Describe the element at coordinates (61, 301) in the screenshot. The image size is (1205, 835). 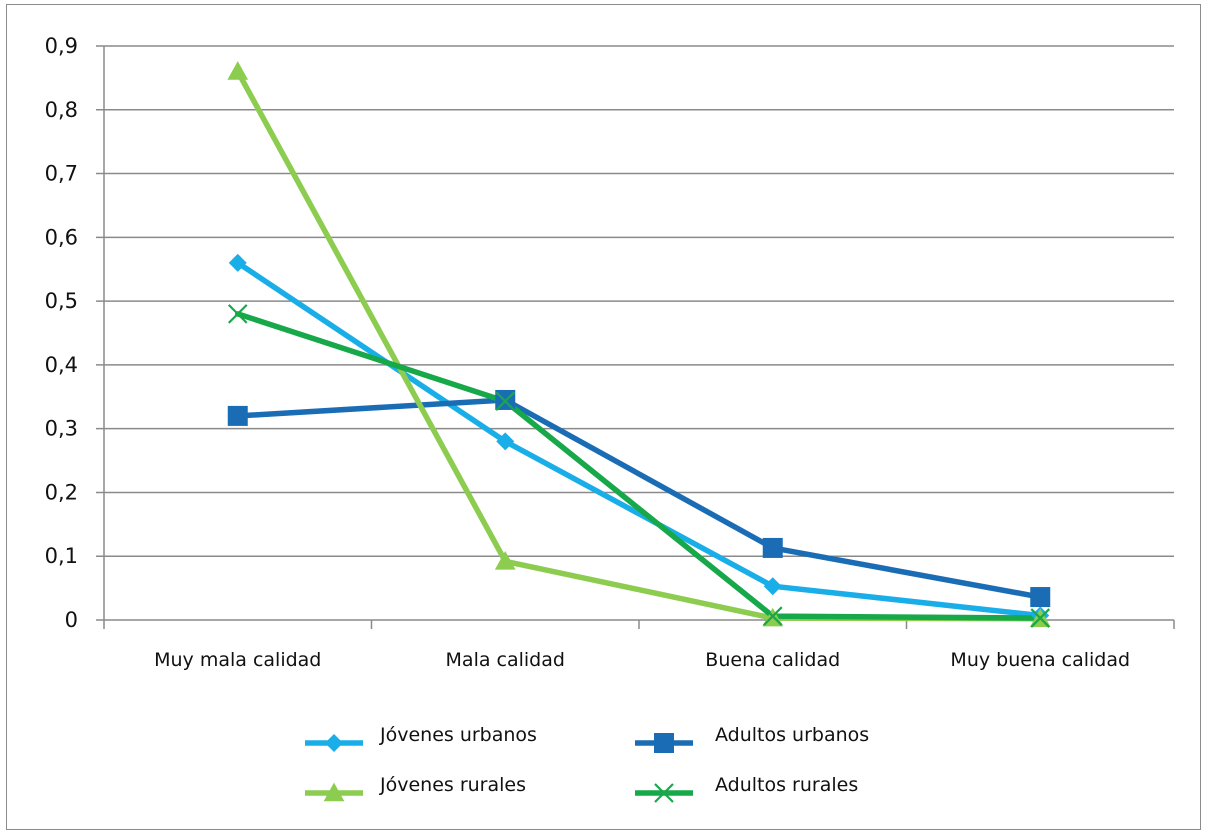
I see `y-tick-label: 0,5` at that location.